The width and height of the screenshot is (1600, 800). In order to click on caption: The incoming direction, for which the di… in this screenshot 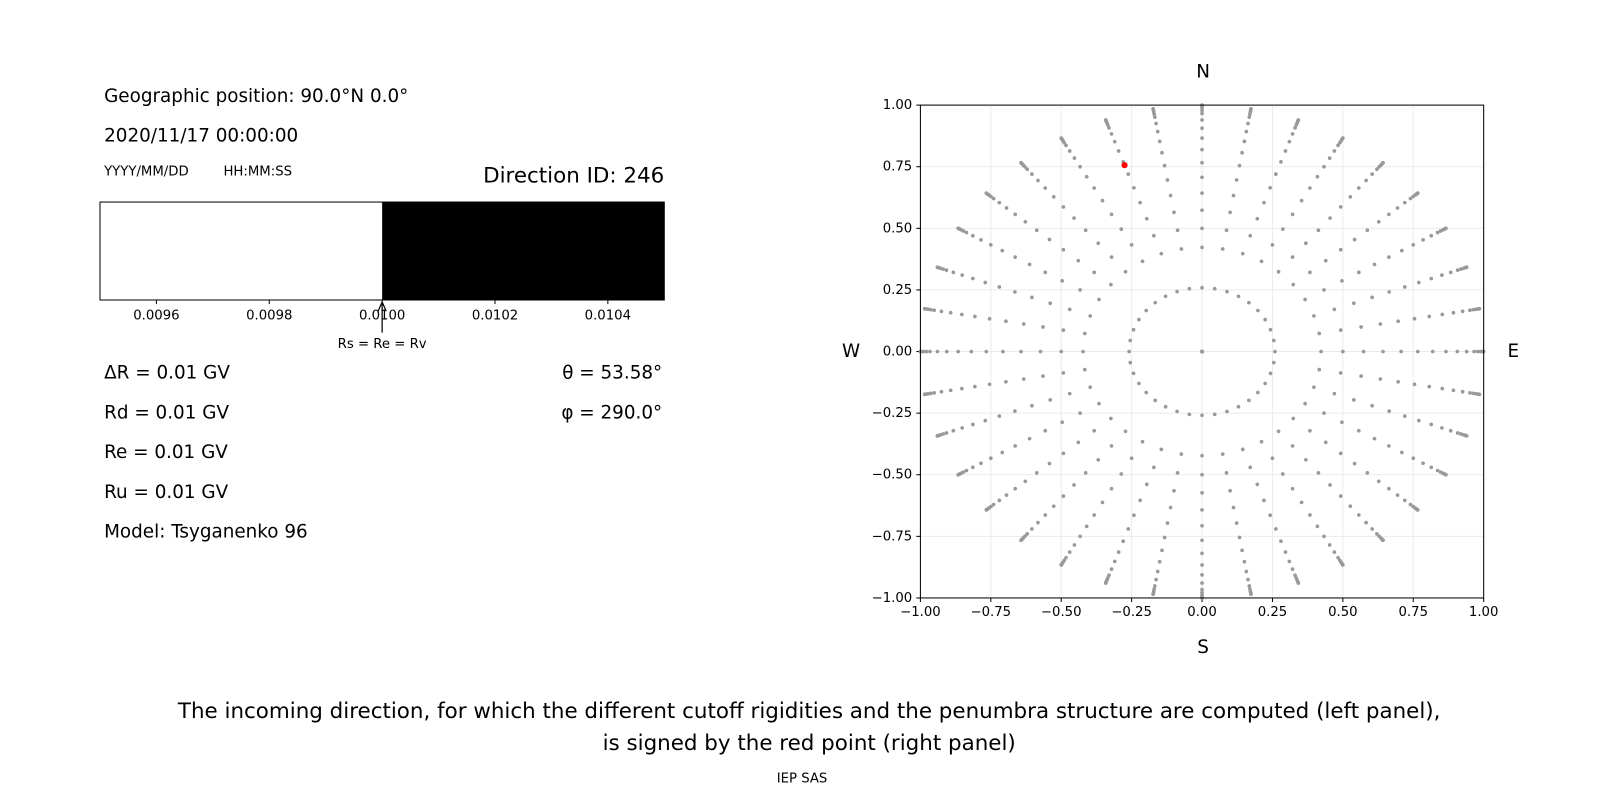, I will do `click(809, 711)`.